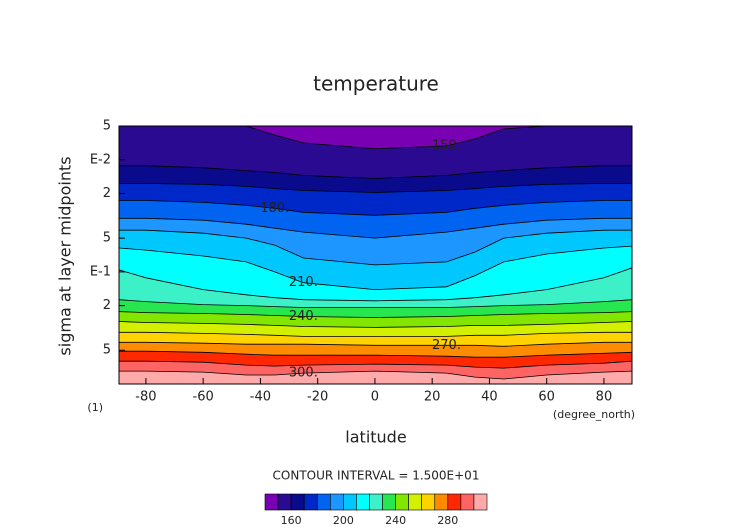 The image size is (752, 532). Describe the element at coordinates (446, 145) in the screenshot. I see `contour-label: 150.` at that location.